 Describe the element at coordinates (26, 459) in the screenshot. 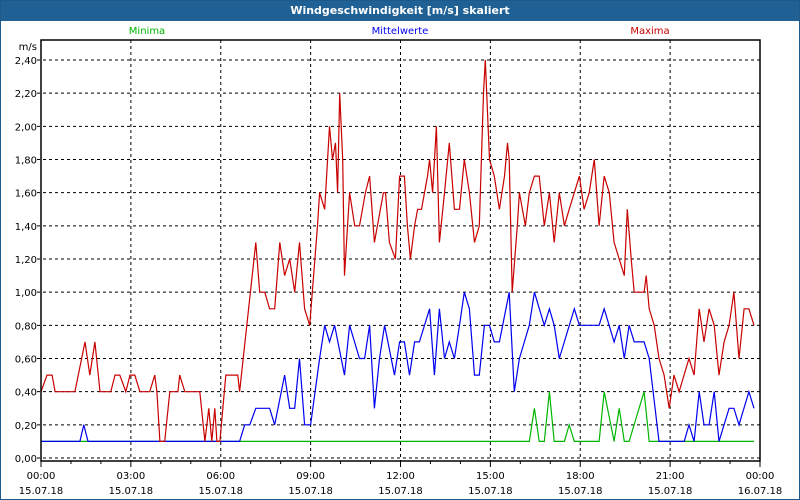

I see `y-tick-label: 0,00` at that location.